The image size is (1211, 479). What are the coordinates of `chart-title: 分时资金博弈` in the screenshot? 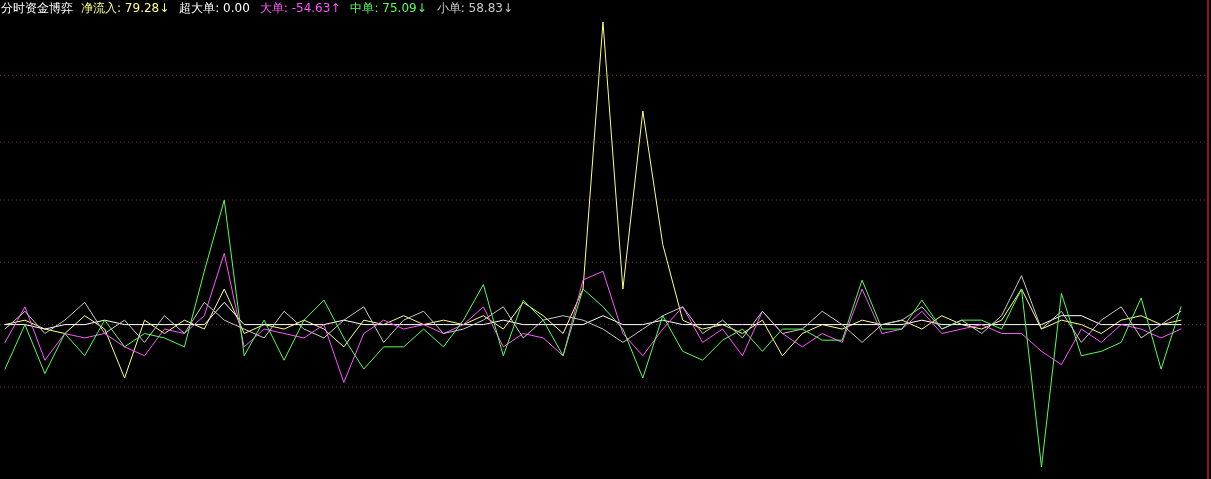 It's located at (37, 8).